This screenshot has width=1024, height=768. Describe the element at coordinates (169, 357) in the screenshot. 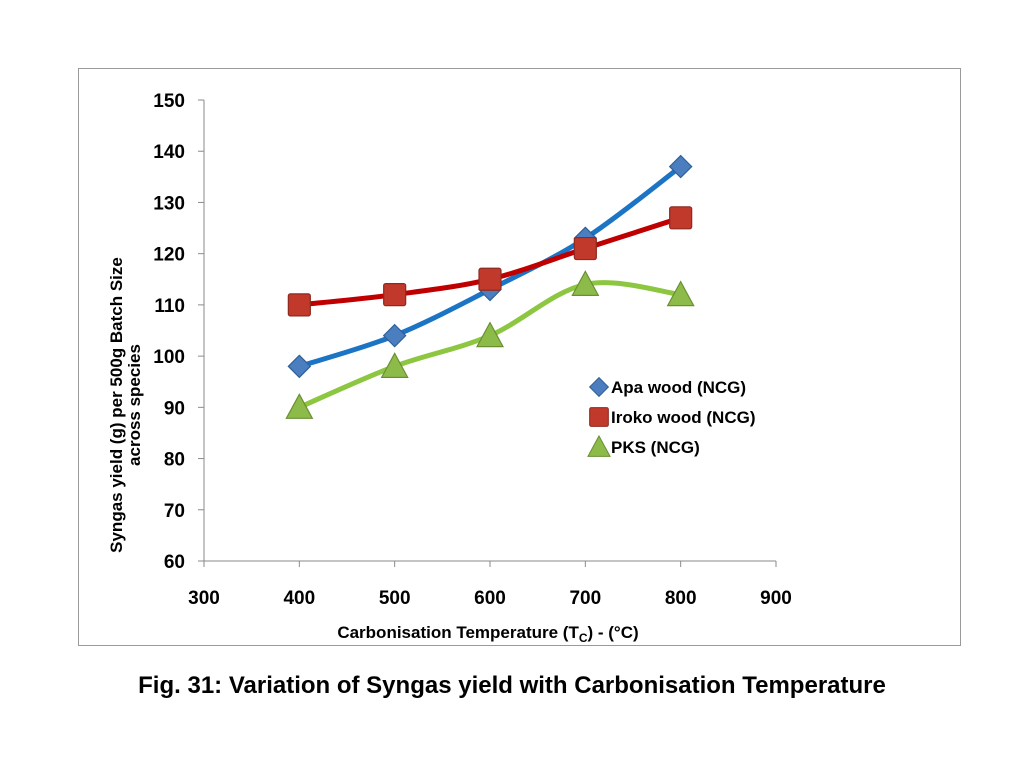

I see `y-tick-label: 100` at that location.